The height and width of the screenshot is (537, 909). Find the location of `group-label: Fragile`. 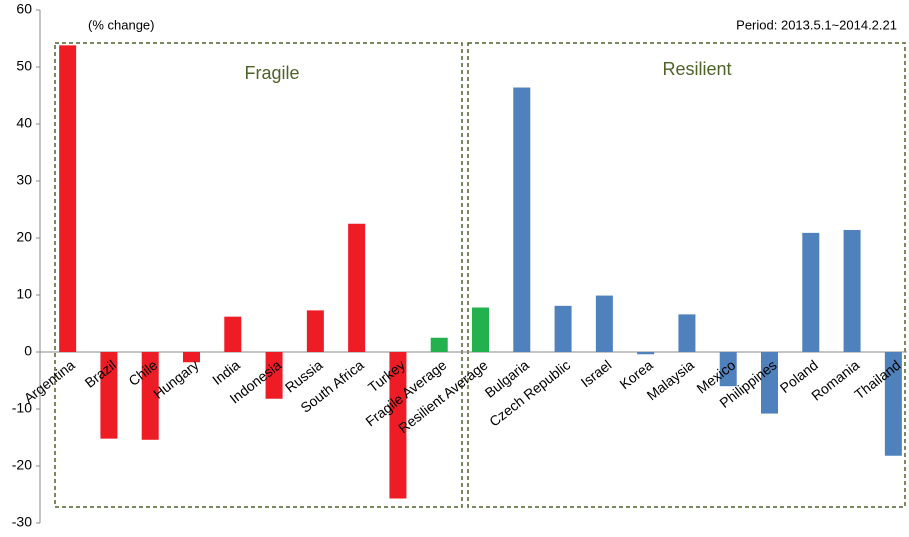

group-label: Fragile is located at coordinates (271, 73).